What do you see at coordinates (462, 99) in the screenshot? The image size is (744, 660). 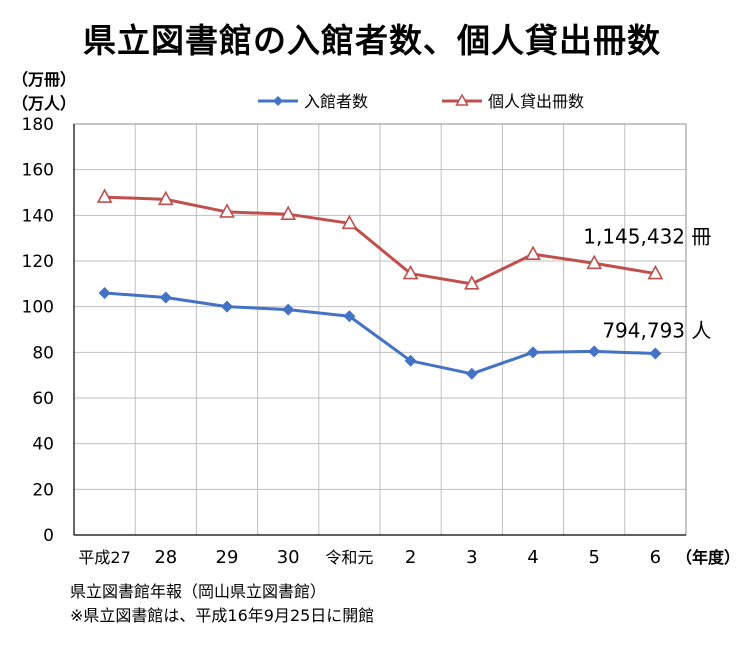 I see `legend-marker-triangle` at bounding box center [462, 99].